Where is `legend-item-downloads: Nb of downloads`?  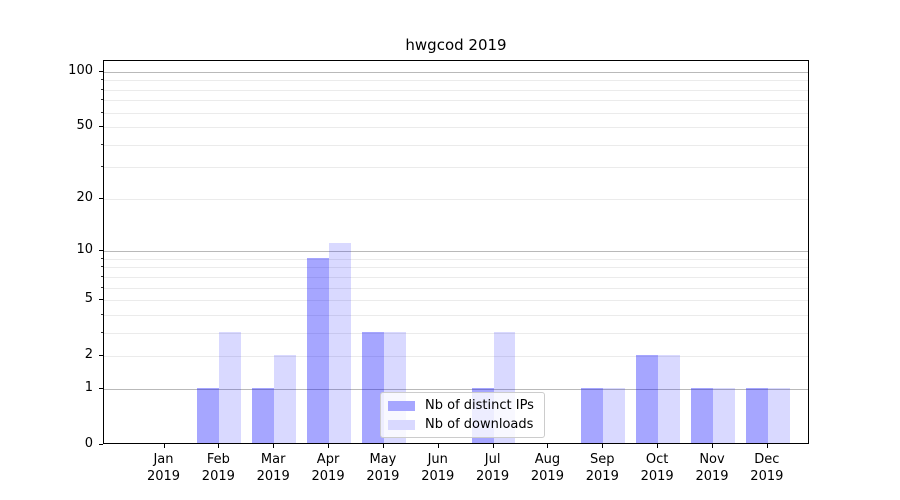
legend-item-downloads: Nb of downloads is located at coordinates (466, 424).